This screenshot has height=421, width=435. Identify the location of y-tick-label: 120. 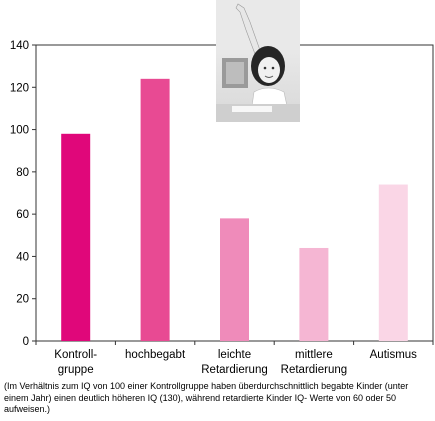
(19, 88).